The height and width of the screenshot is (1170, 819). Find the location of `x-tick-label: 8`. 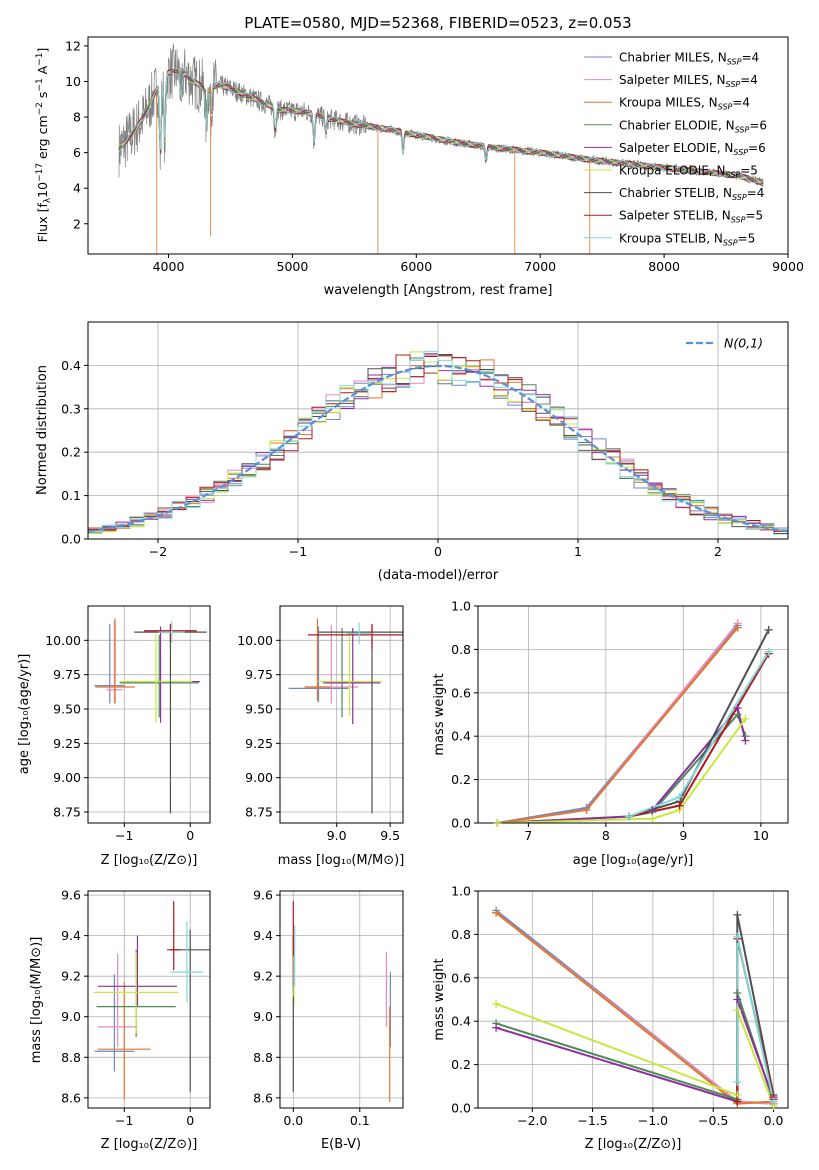

x-tick-label: 8 is located at coordinates (606, 835).